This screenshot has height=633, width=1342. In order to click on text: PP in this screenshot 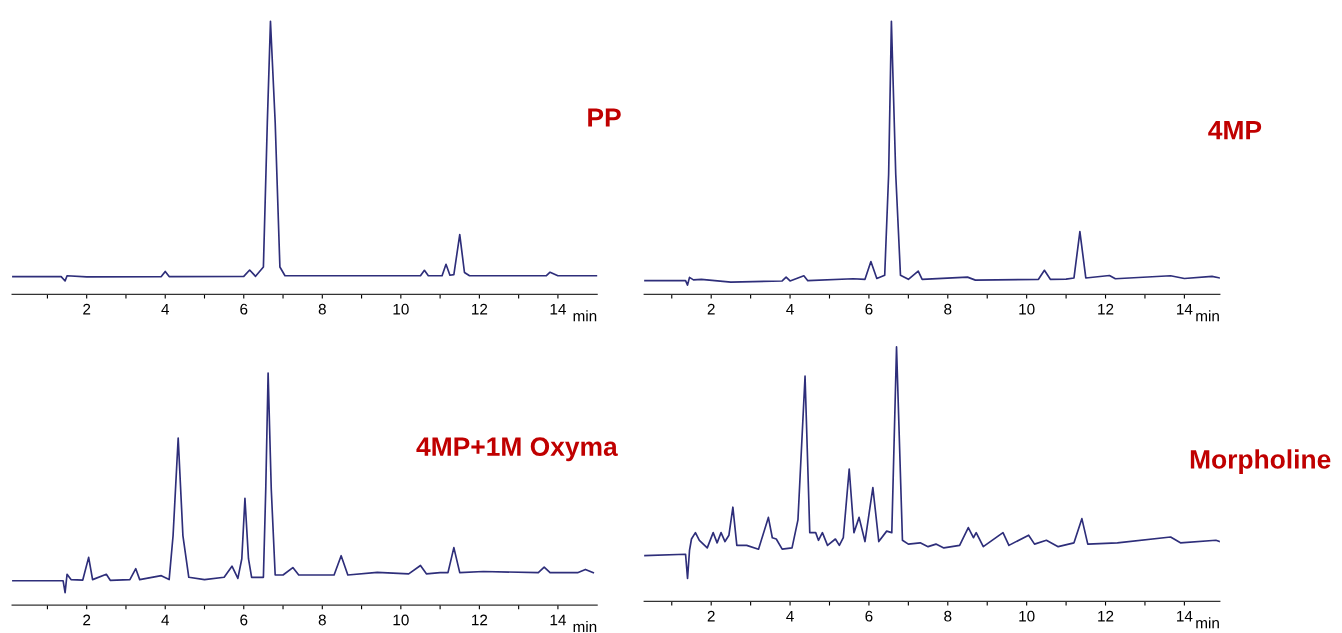, I will do `click(604, 117)`.